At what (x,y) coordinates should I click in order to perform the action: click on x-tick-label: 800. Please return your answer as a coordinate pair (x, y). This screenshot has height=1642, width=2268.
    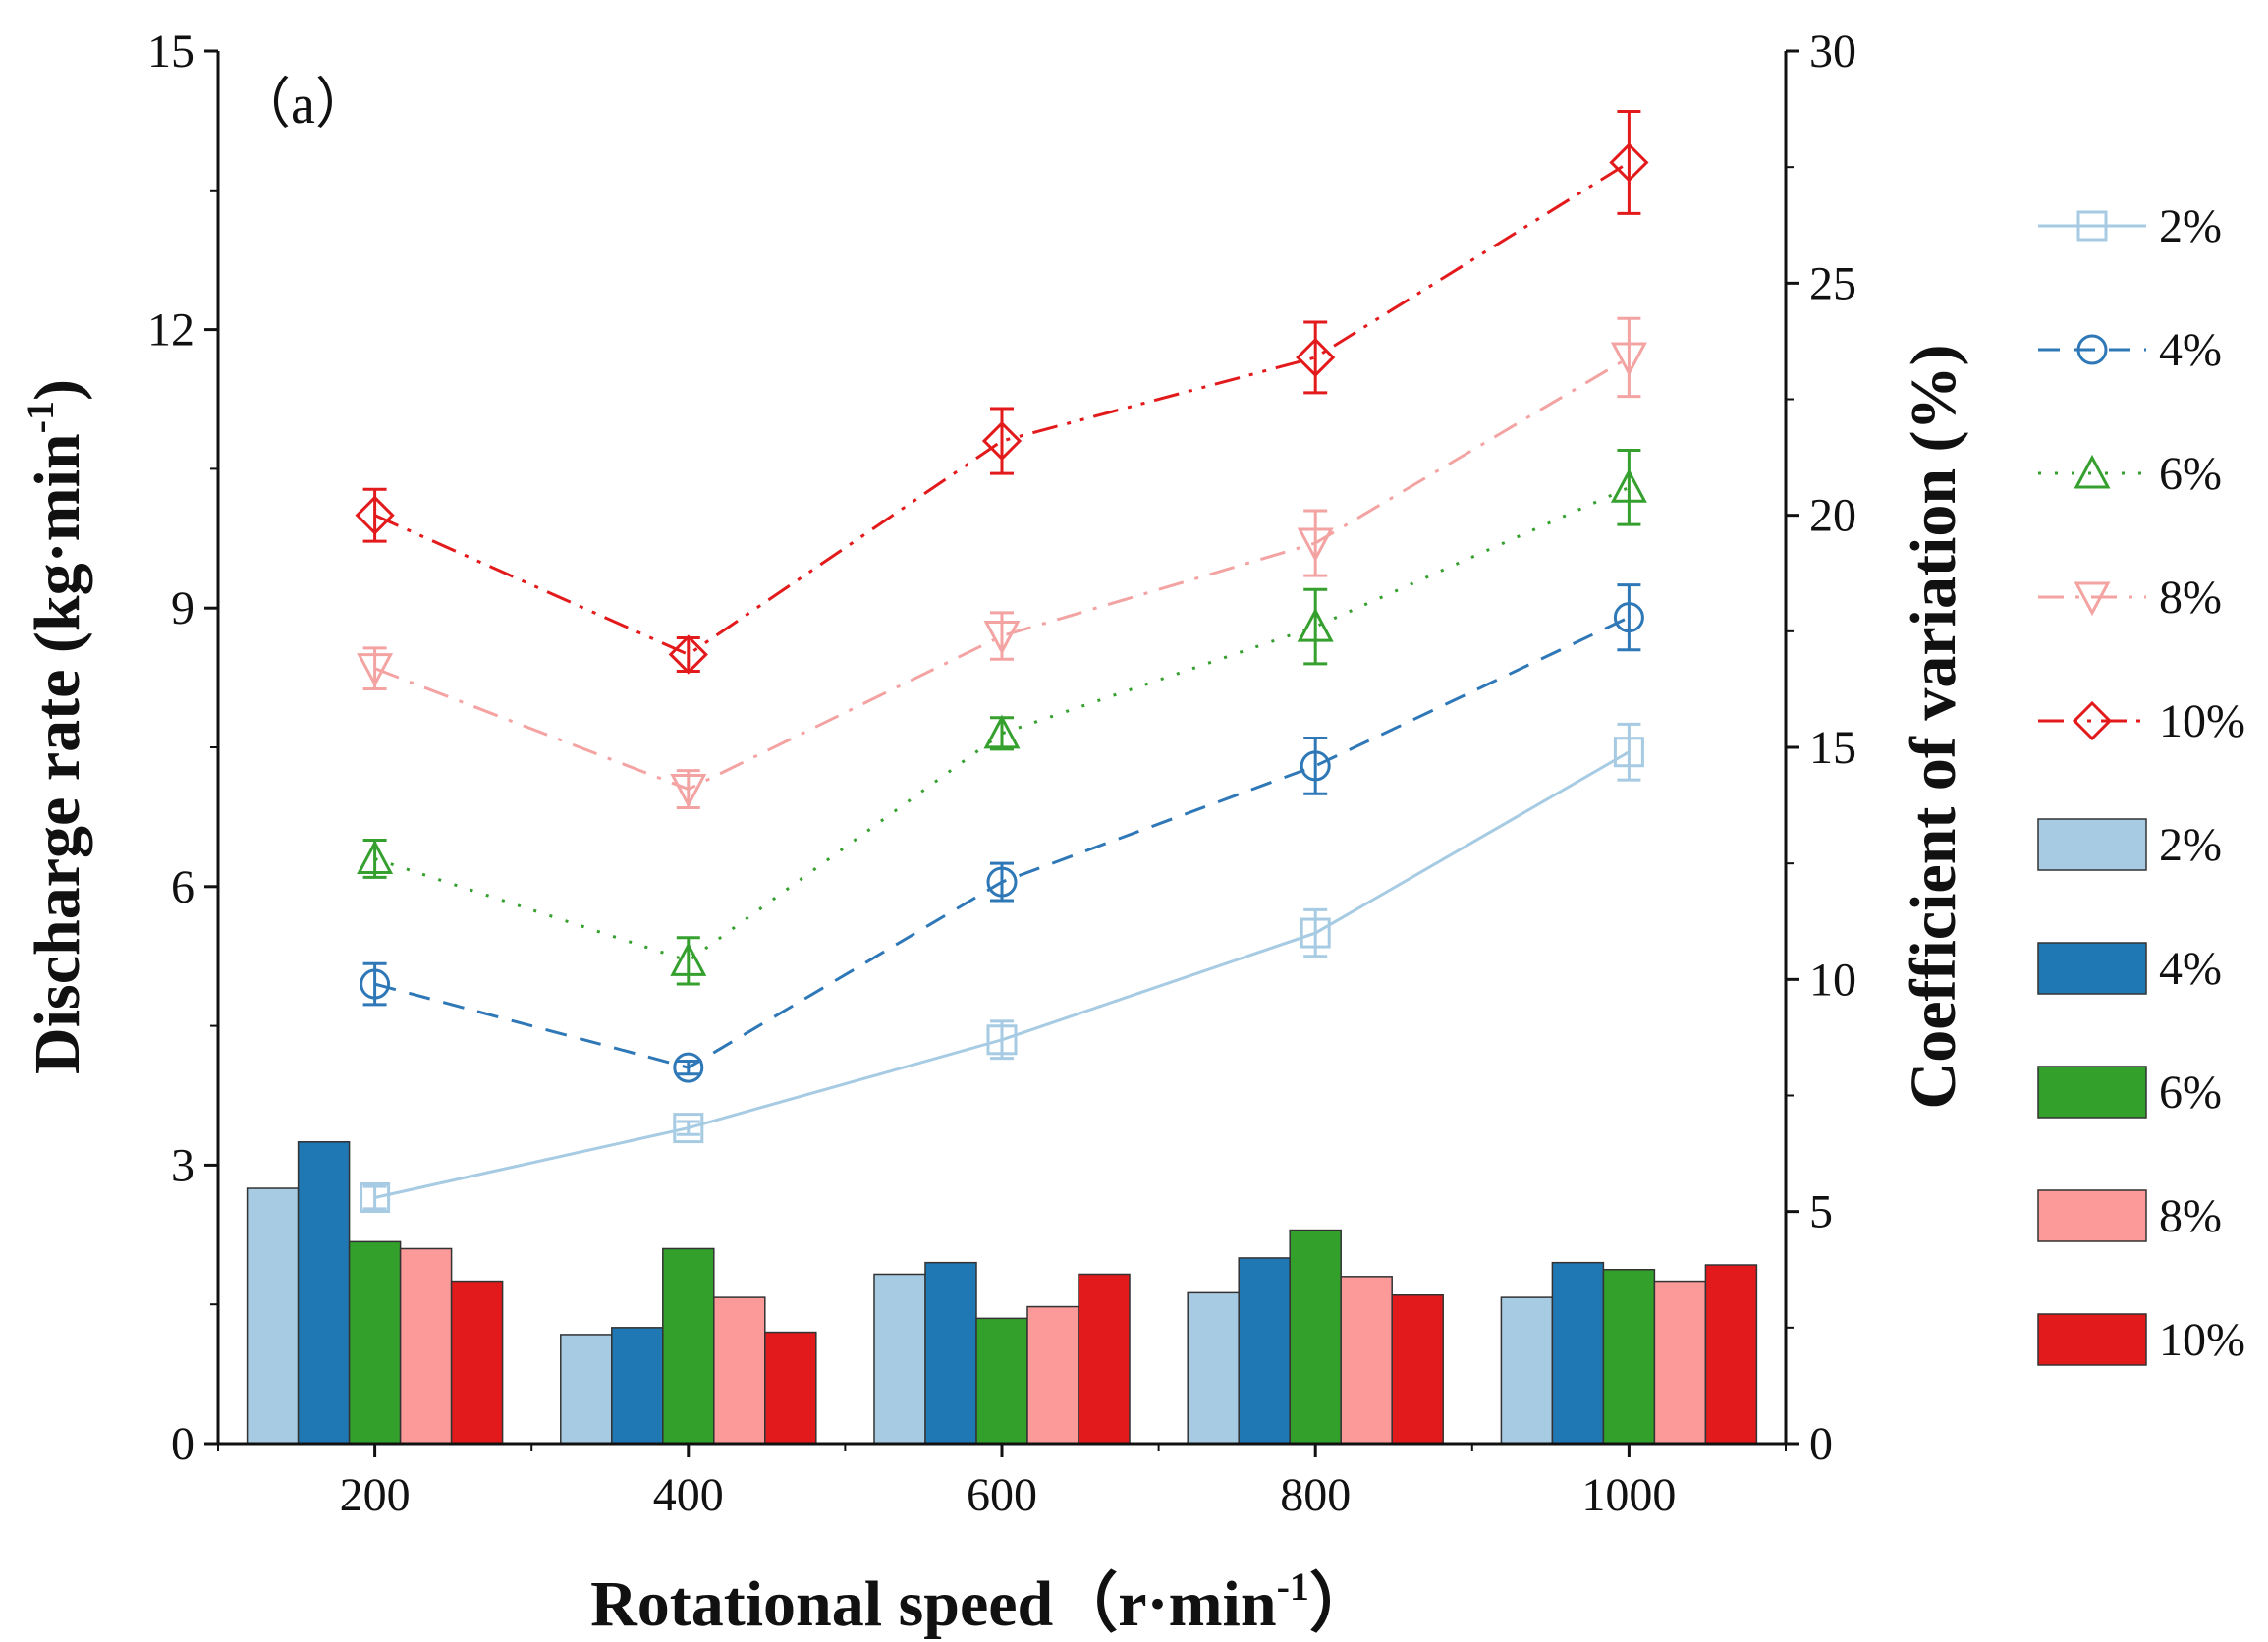
    Looking at the image, I should click on (1315, 1495).